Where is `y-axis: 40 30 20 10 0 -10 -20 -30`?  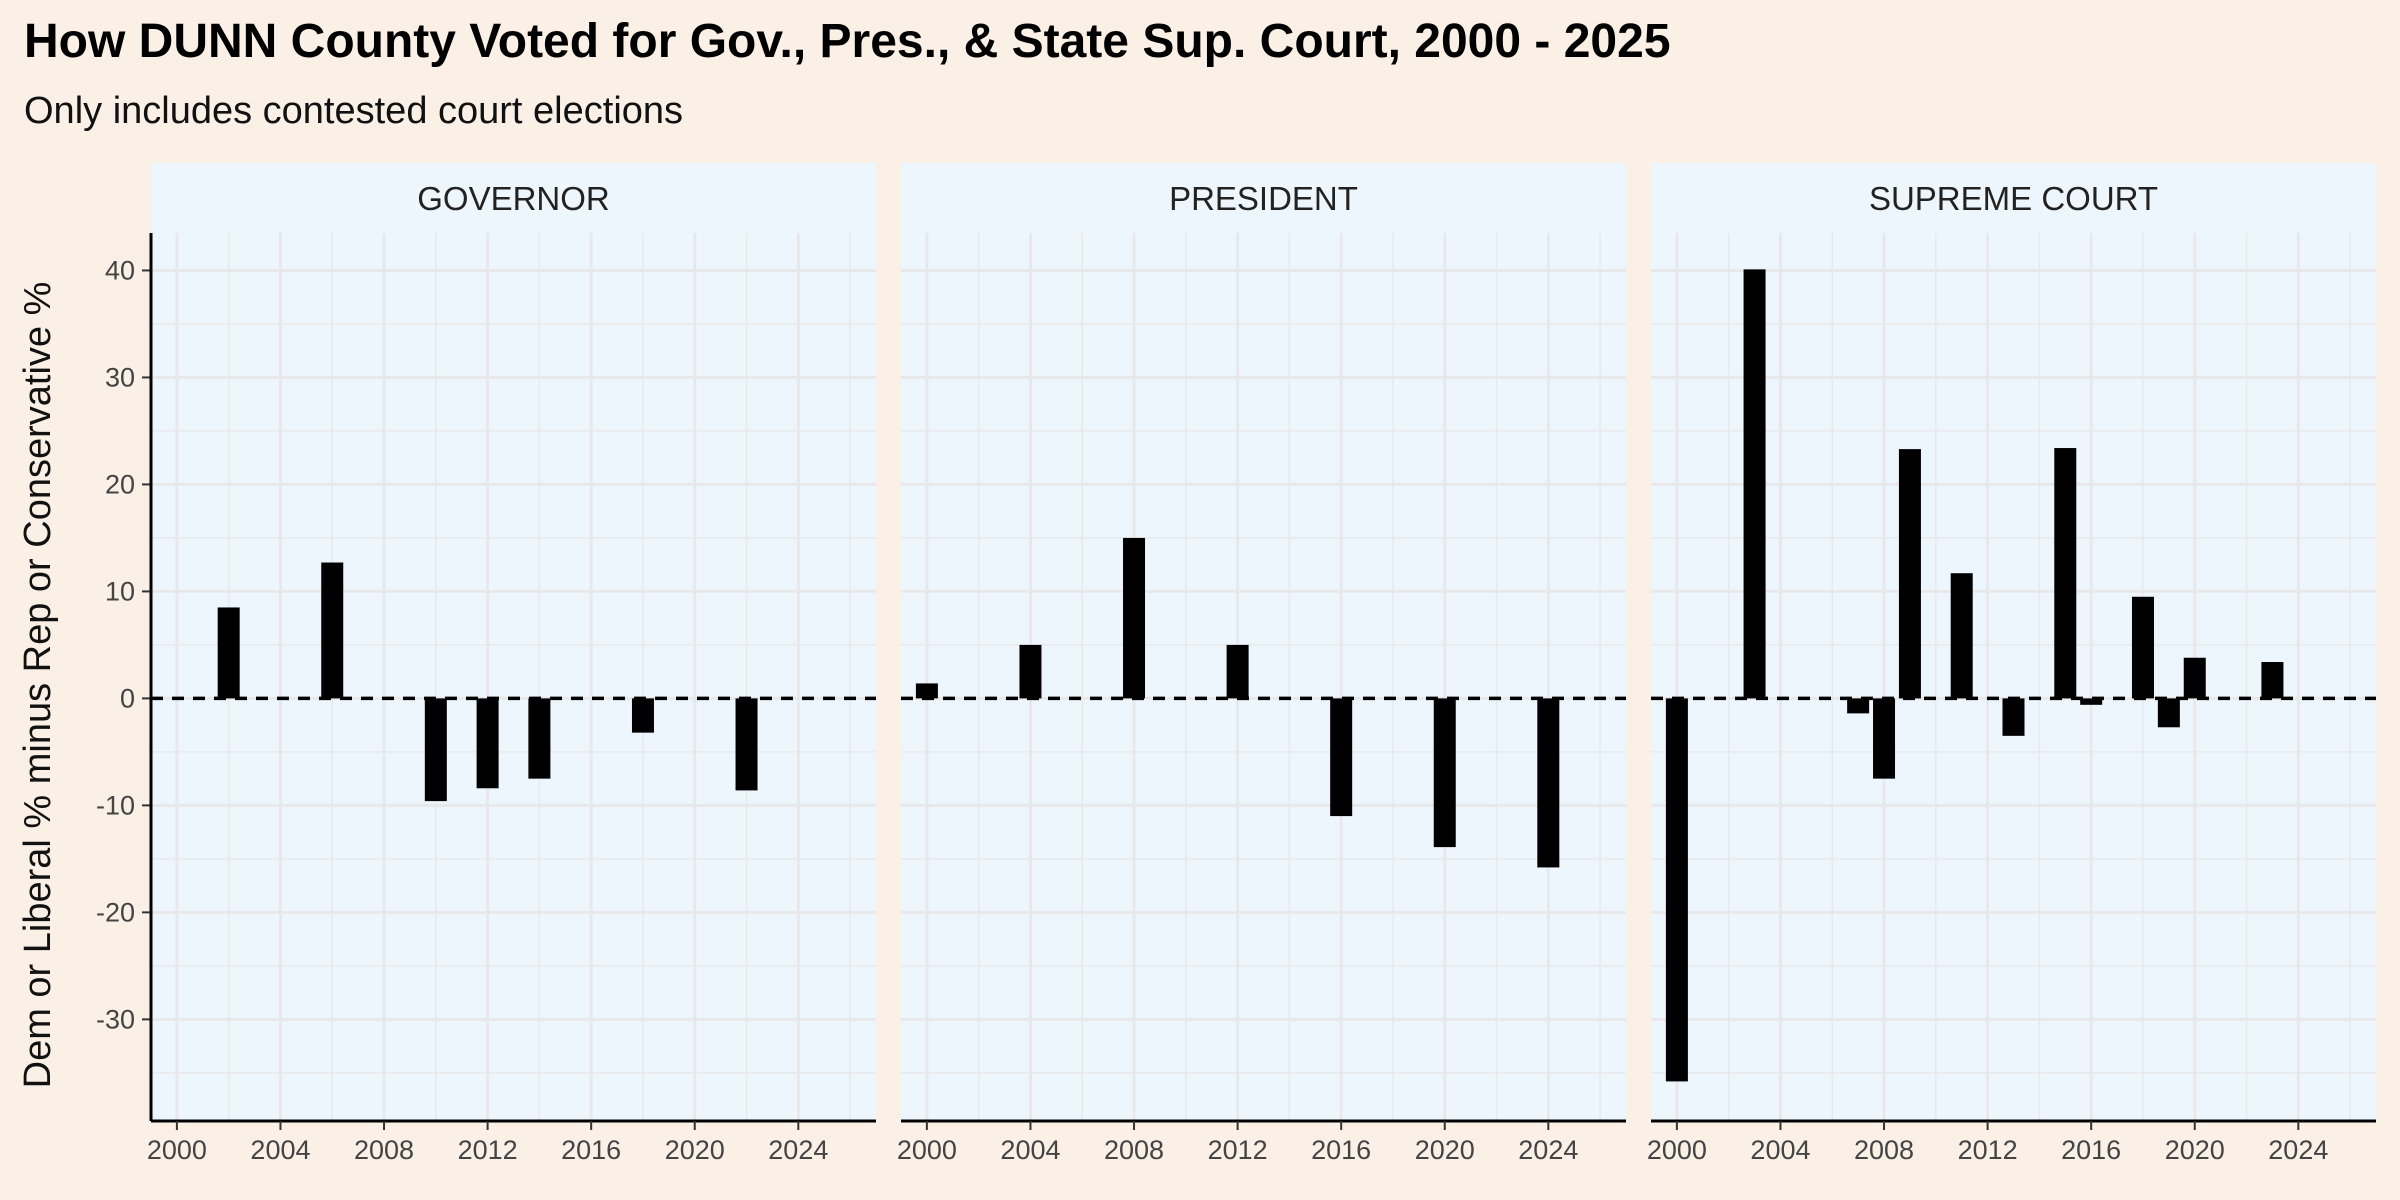
y-axis: 40 30 20 10 0 -10 -20 -30 is located at coordinates (123, 644).